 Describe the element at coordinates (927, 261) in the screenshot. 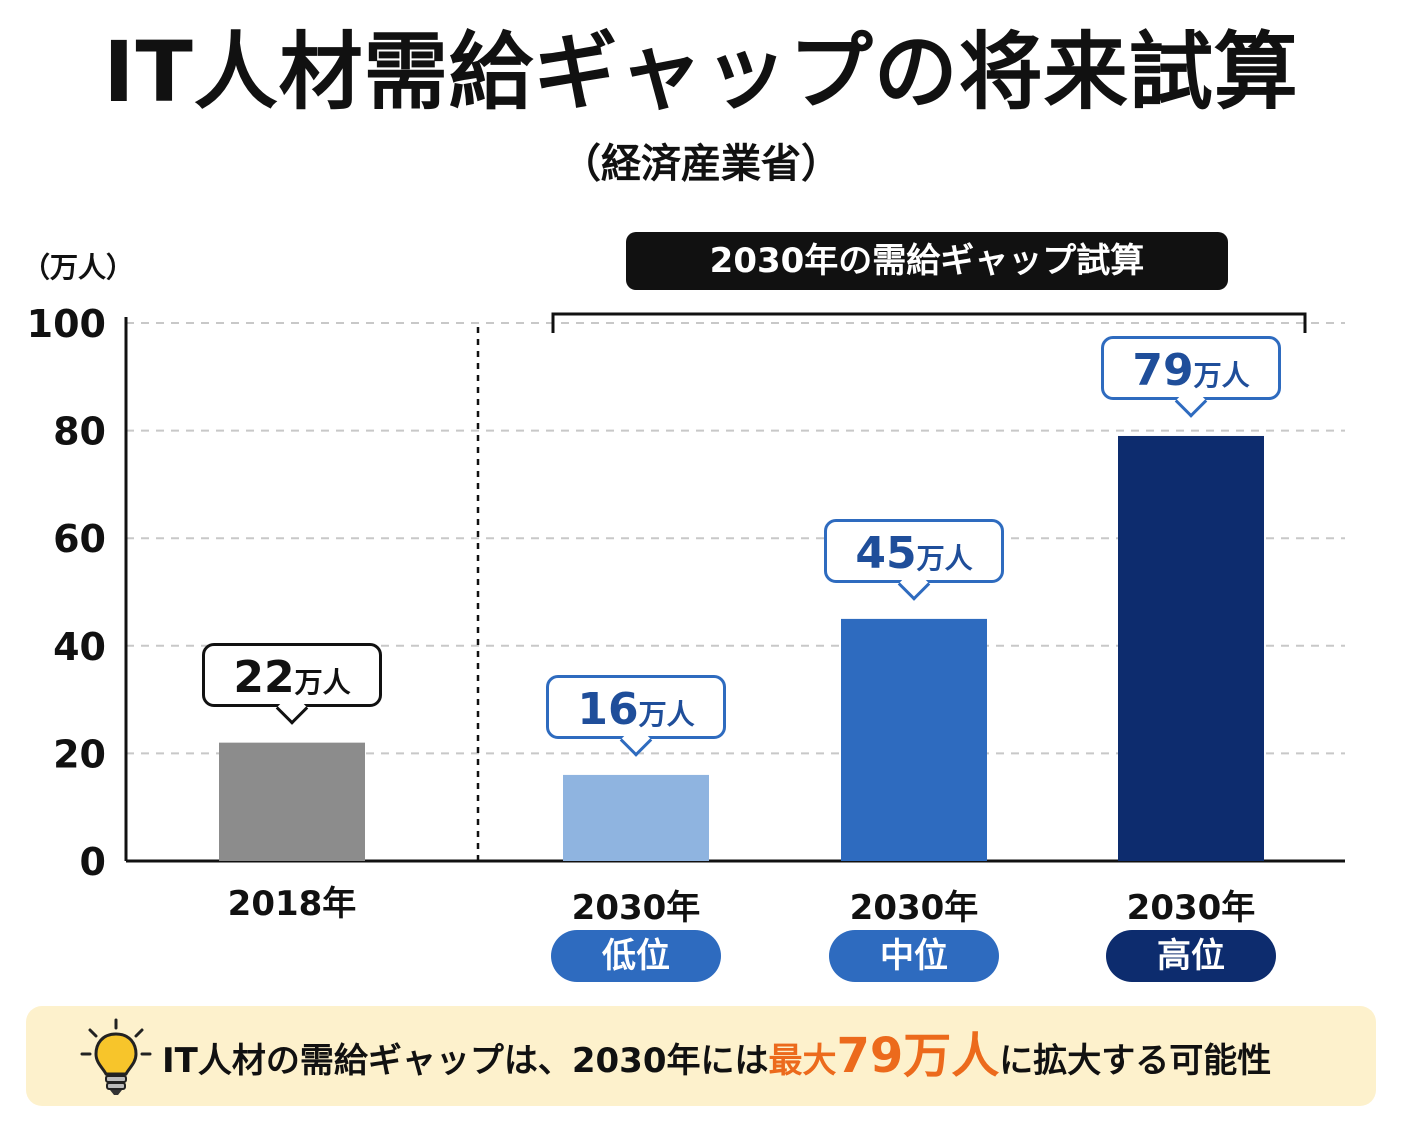

I see `range-label: 2030年の需給ギャップ試算` at that location.